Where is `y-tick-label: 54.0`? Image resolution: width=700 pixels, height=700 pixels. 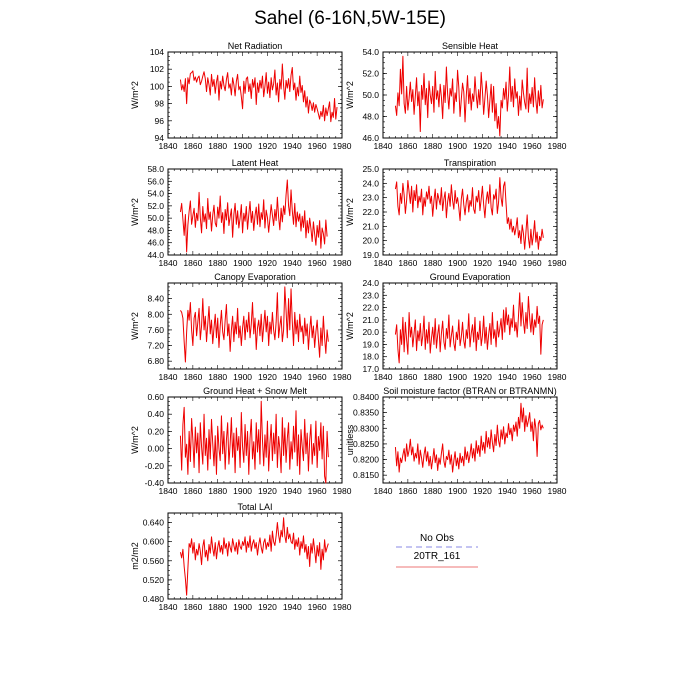 y-tick-label: 54.0 is located at coordinates (370, 52).